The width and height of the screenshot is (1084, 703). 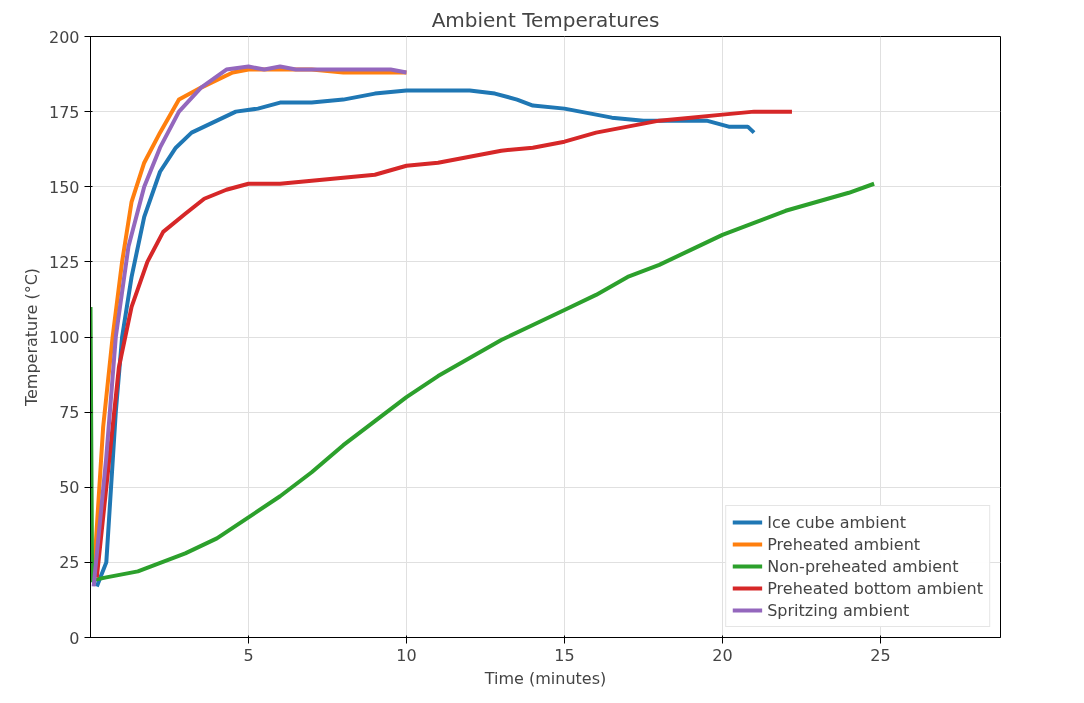 What do you see at coordinates (64, 262) in the screenshot?
I see `y-tick-label: 125` at bounding box center [64, 262].